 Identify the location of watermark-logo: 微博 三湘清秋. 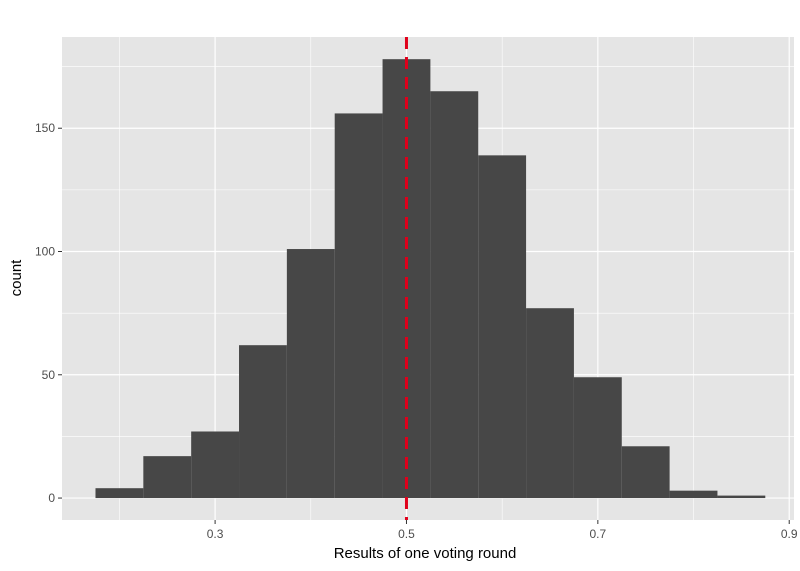
(733, 551).